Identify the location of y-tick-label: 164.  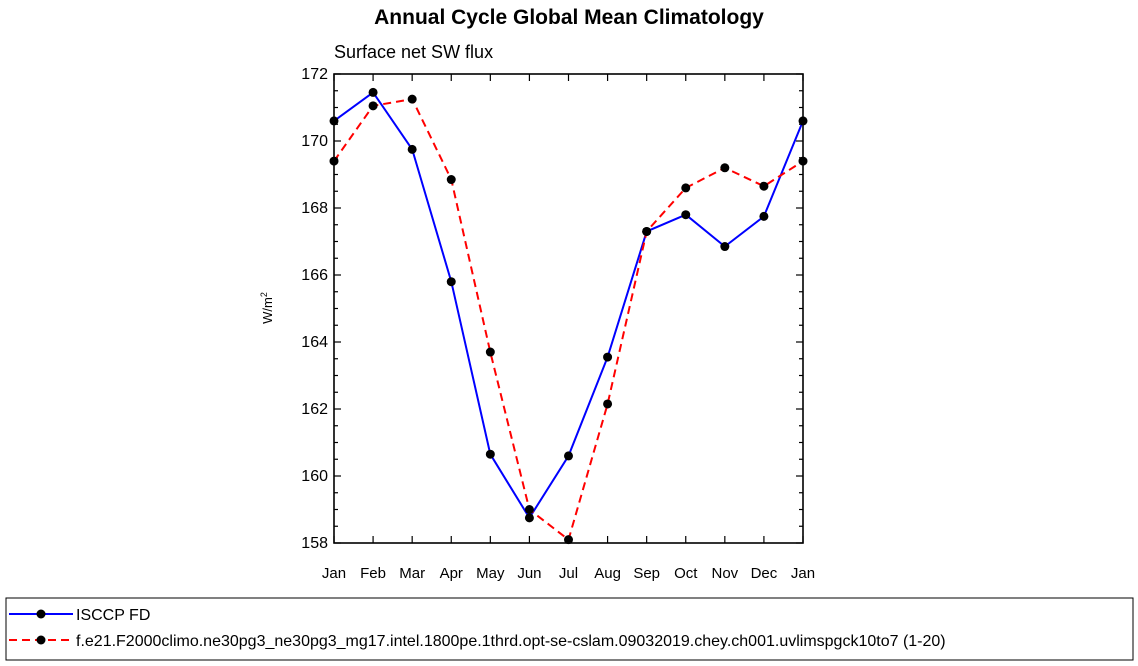
(314, 342).